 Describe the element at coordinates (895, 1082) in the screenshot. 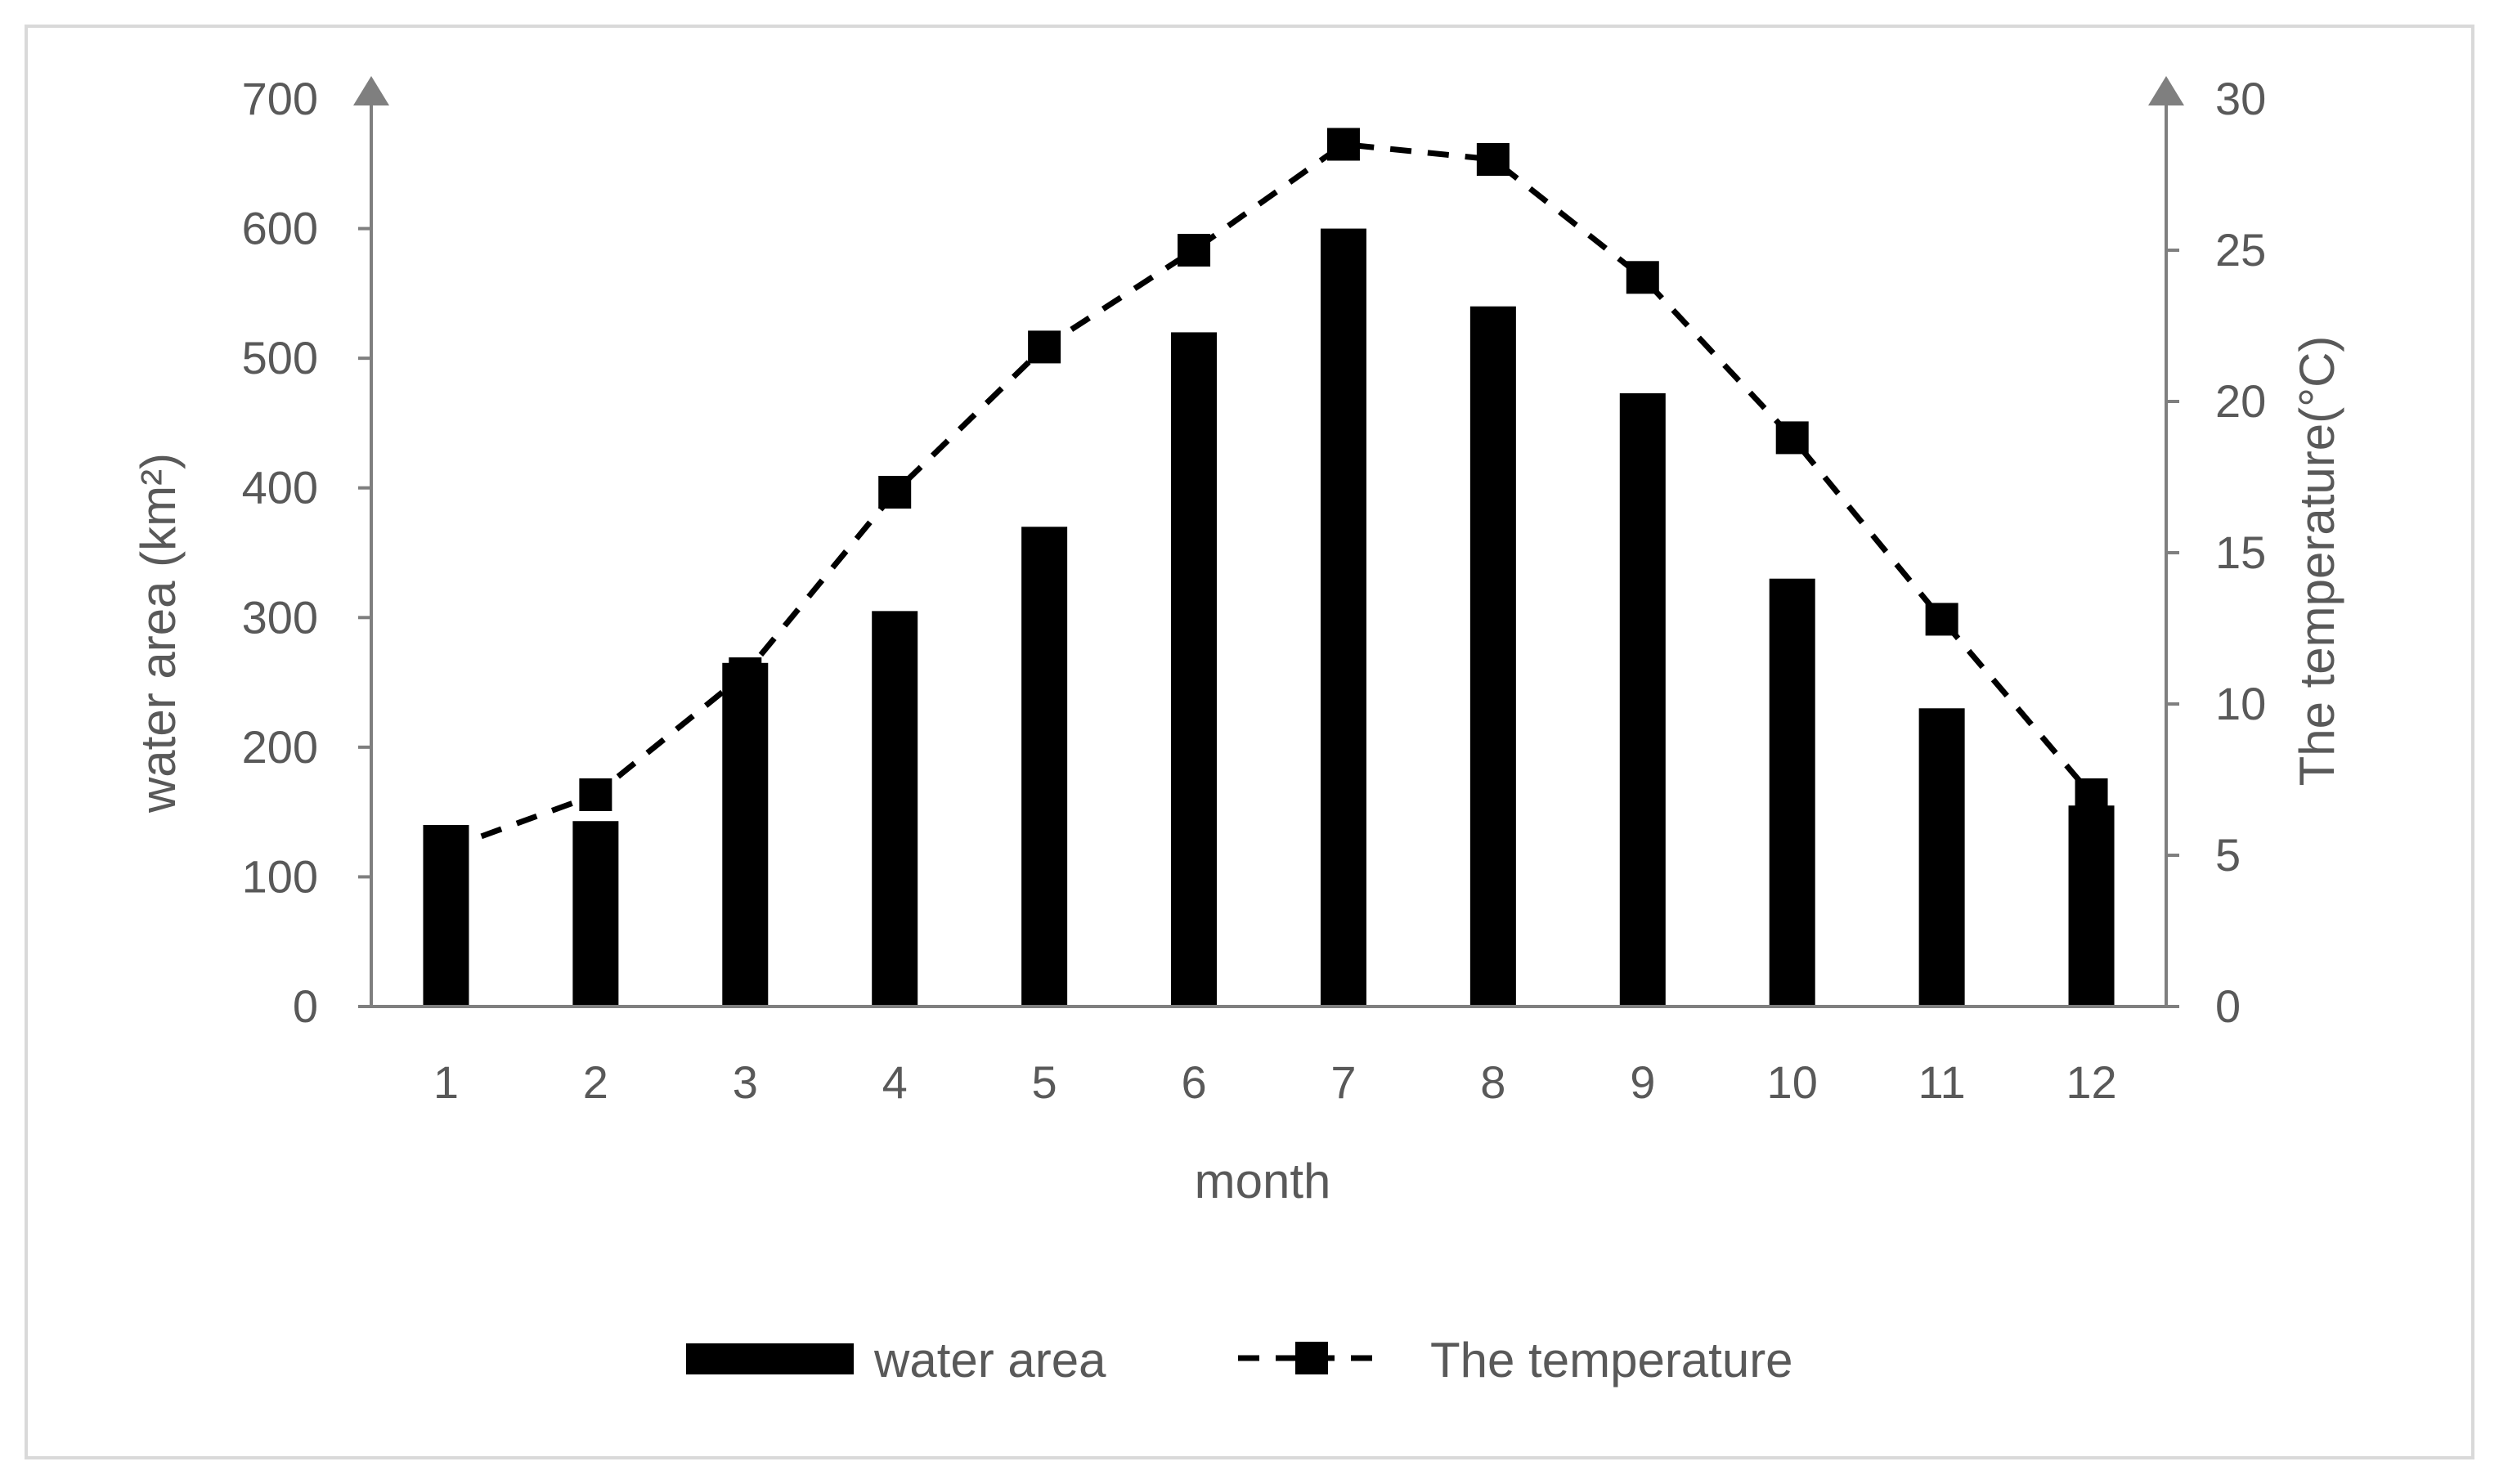

I see `x-tick-label-4: 4` at that location.